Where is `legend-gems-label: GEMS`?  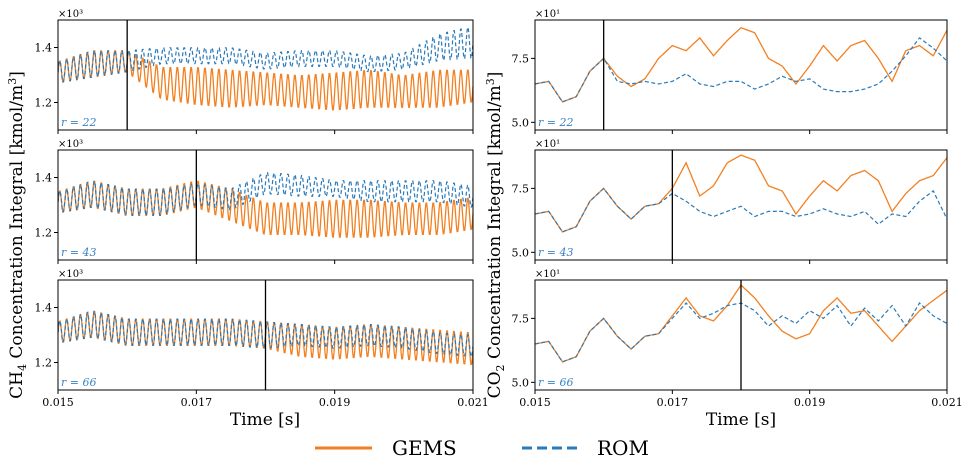 legend-gems-label: GEMS is located at coordinates (424, 448).